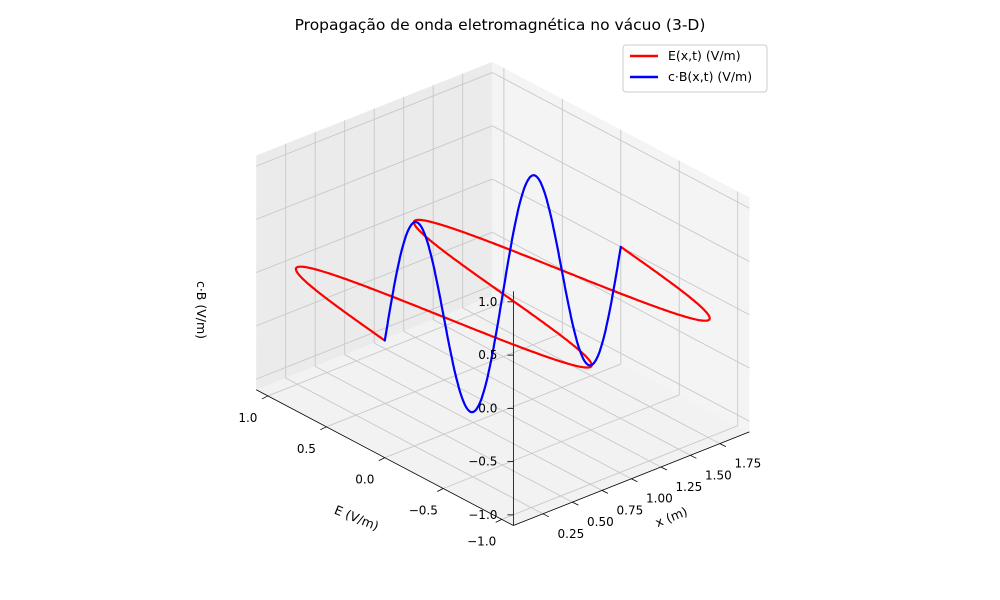  Describe the element at coordinates (423, 511) in the screenshot. I see `e-tick-label: −0.5` at that location.